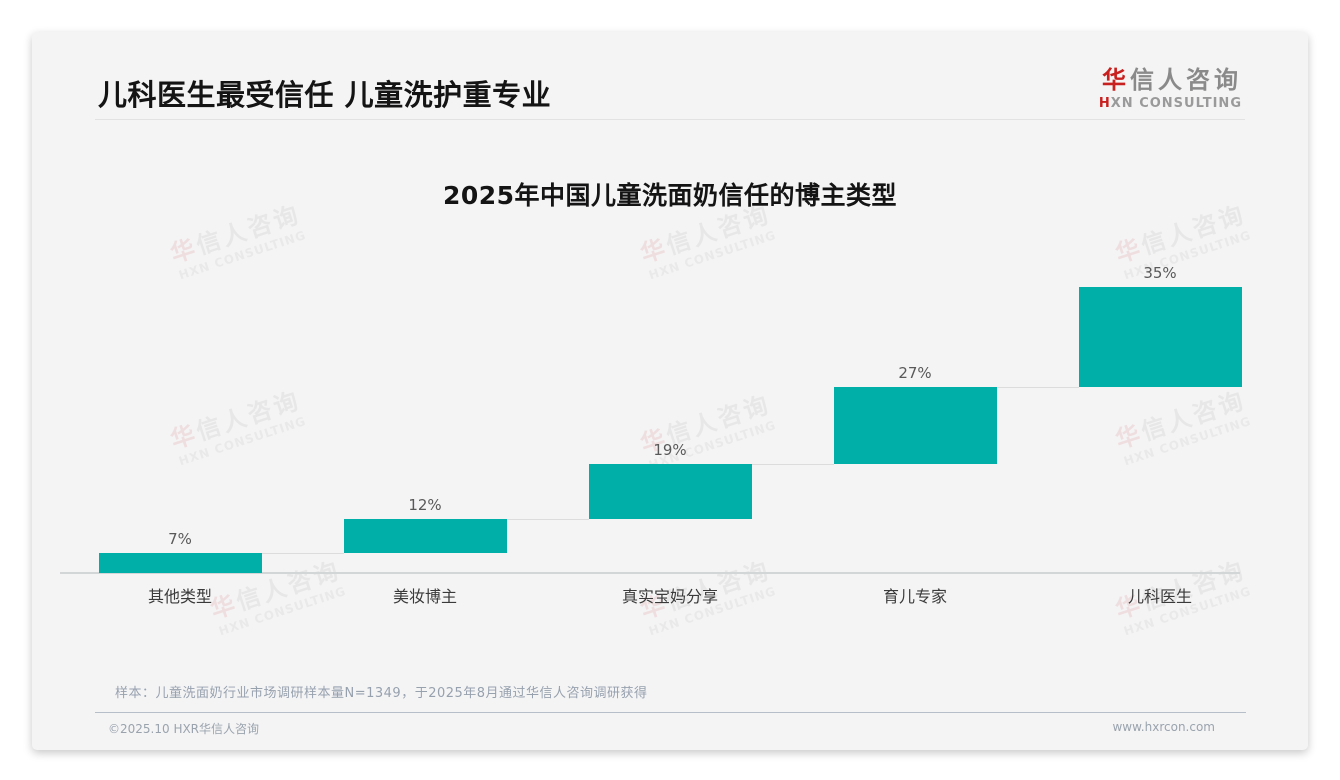 This screenshot has width=1340, height=780. Describe the element at coordinates (670, 712) in the screenshot. I see `footer-divider` at that location.